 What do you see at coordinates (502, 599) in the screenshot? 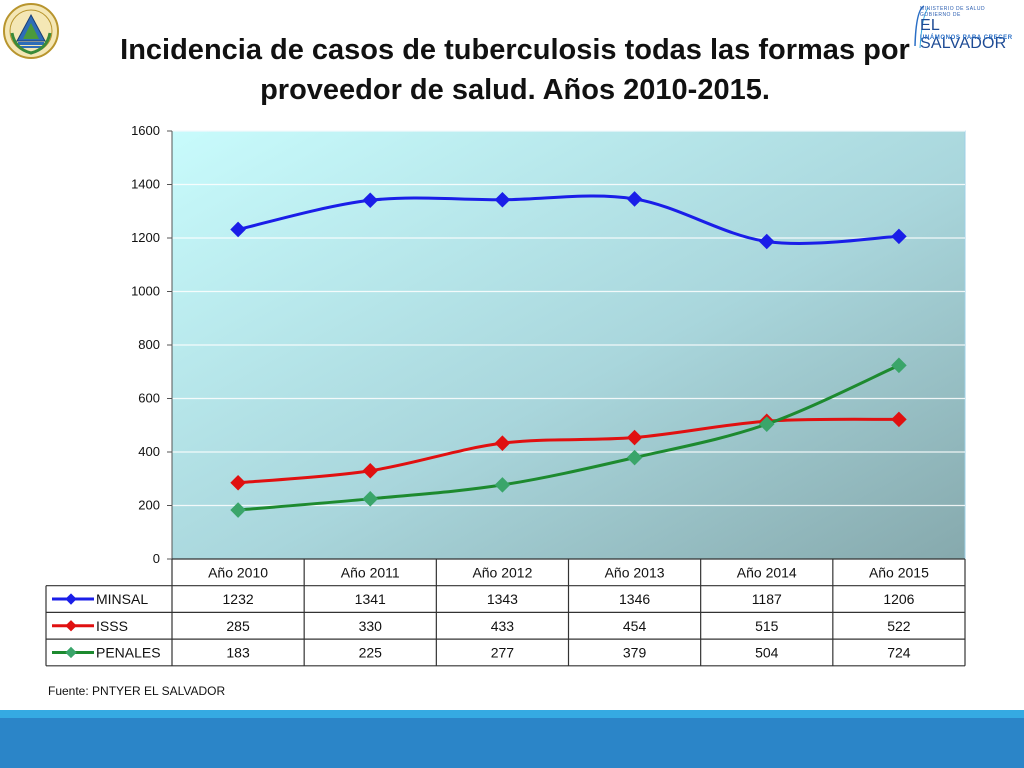
I see `table-value-cell: 1343` at bounding box center [502, 599].